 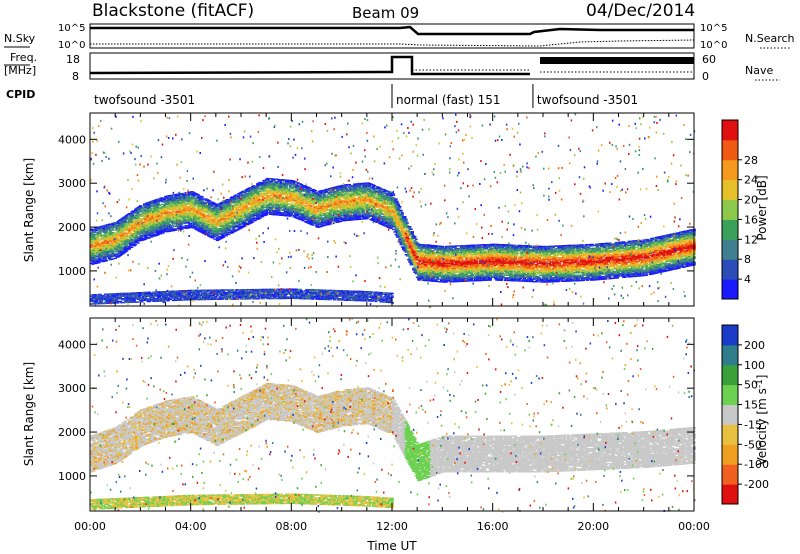 I want to click on date-title: 04/Dec/2014, so click(x=640, y=11).